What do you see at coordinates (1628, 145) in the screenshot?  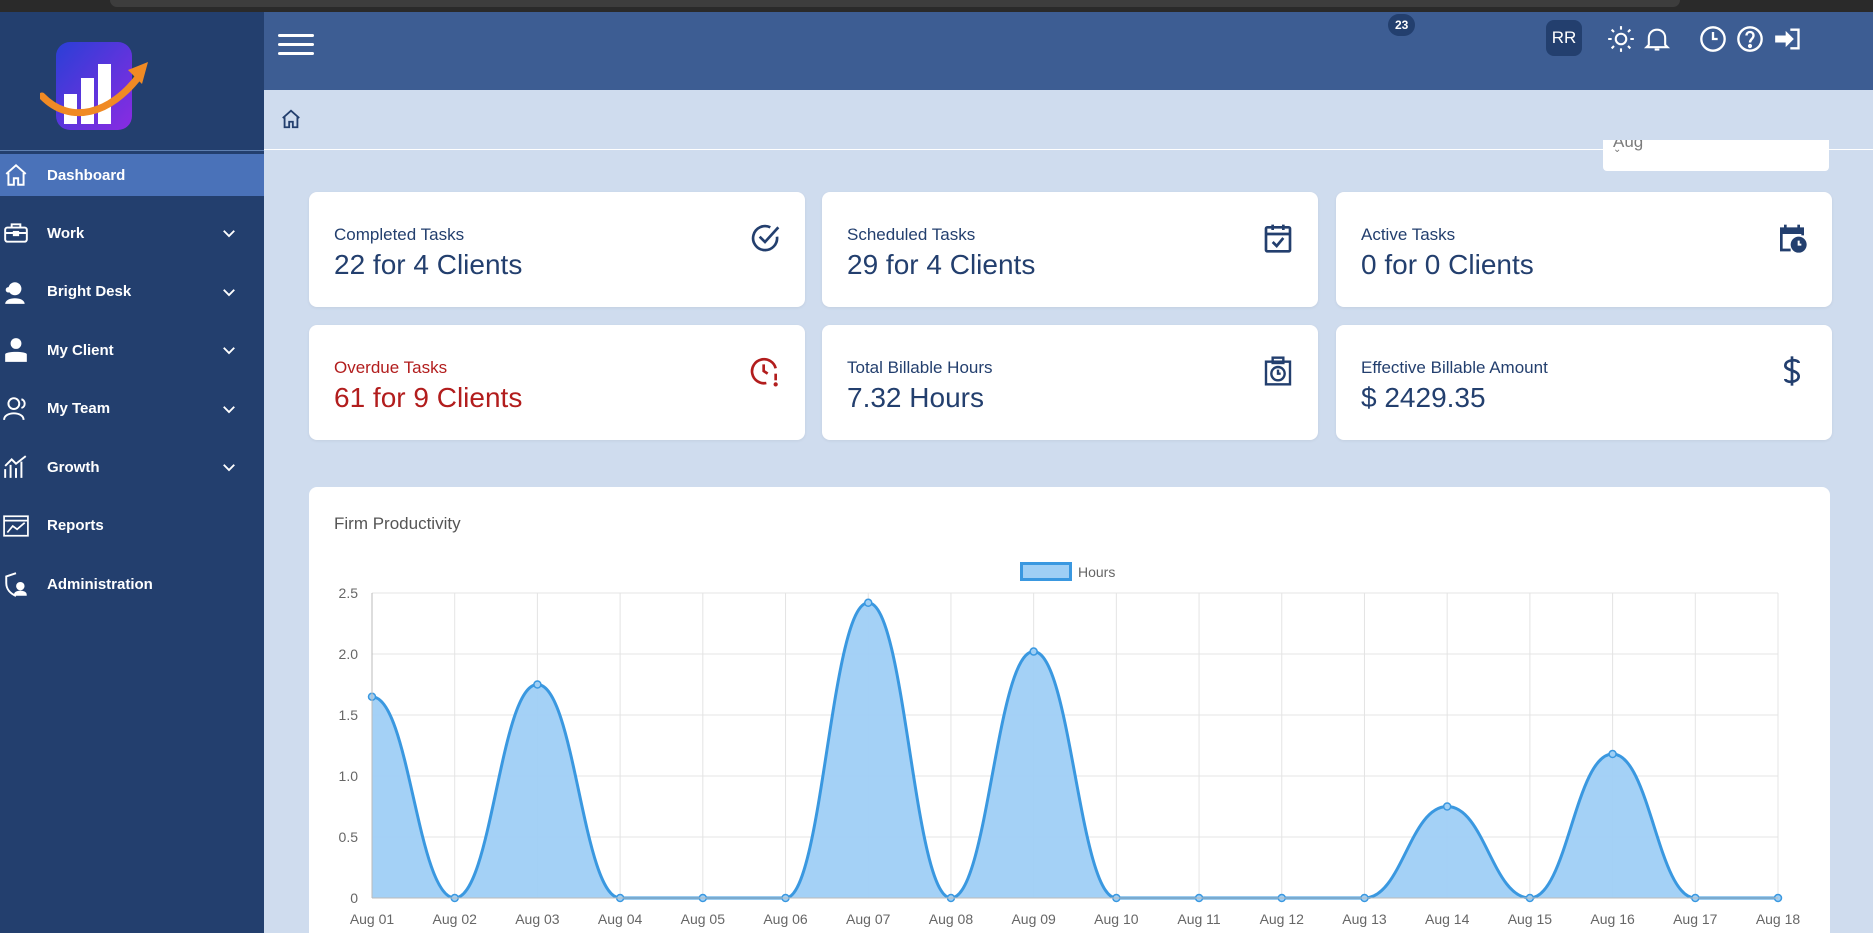 I see `month-select-value: Aug` at bounding box center [1628, 145].